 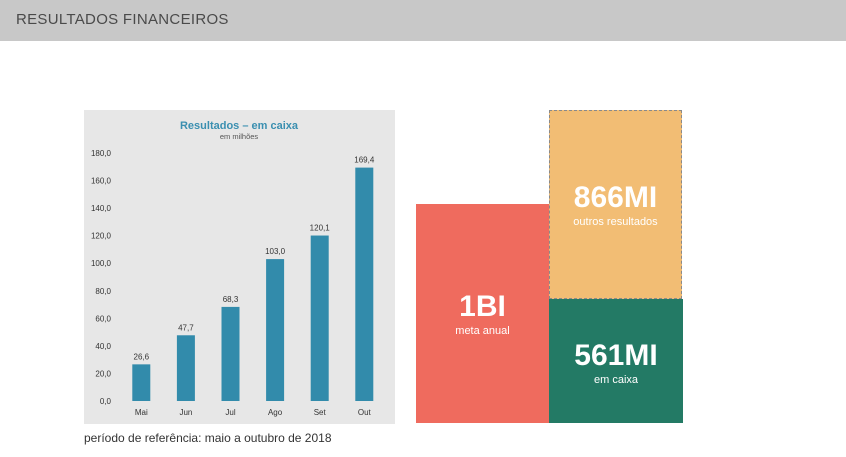 What do you see at coordinates (320, 228) in the screenshot?
I see `bar-value-label: 120,1` at bounding box center [320, 228].